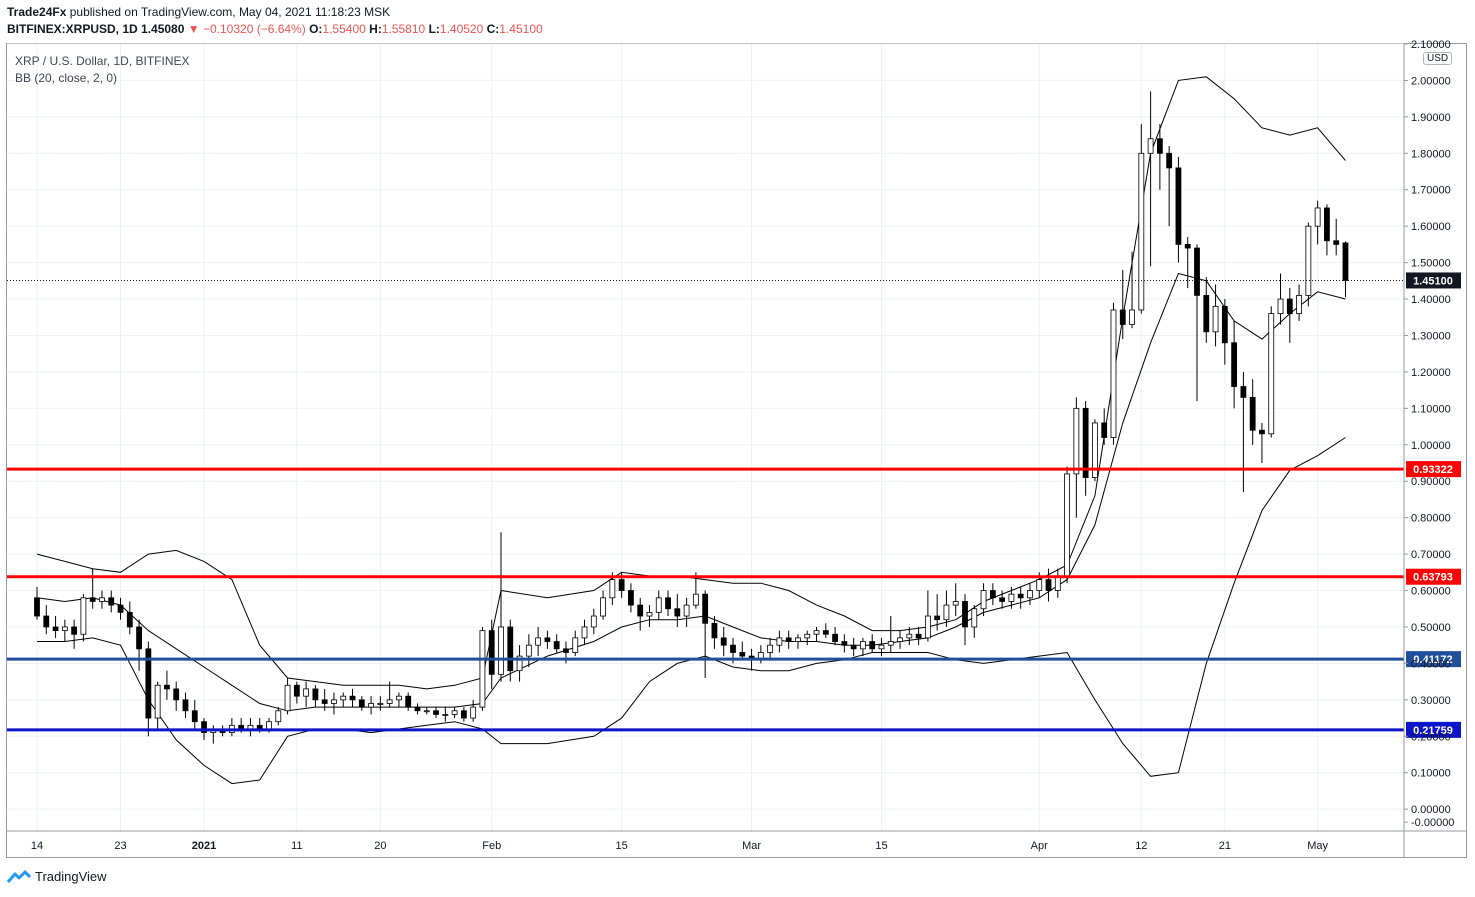 The image size is (1475, 897). I want to click on time-tick-label: 11, so click(296, 846).